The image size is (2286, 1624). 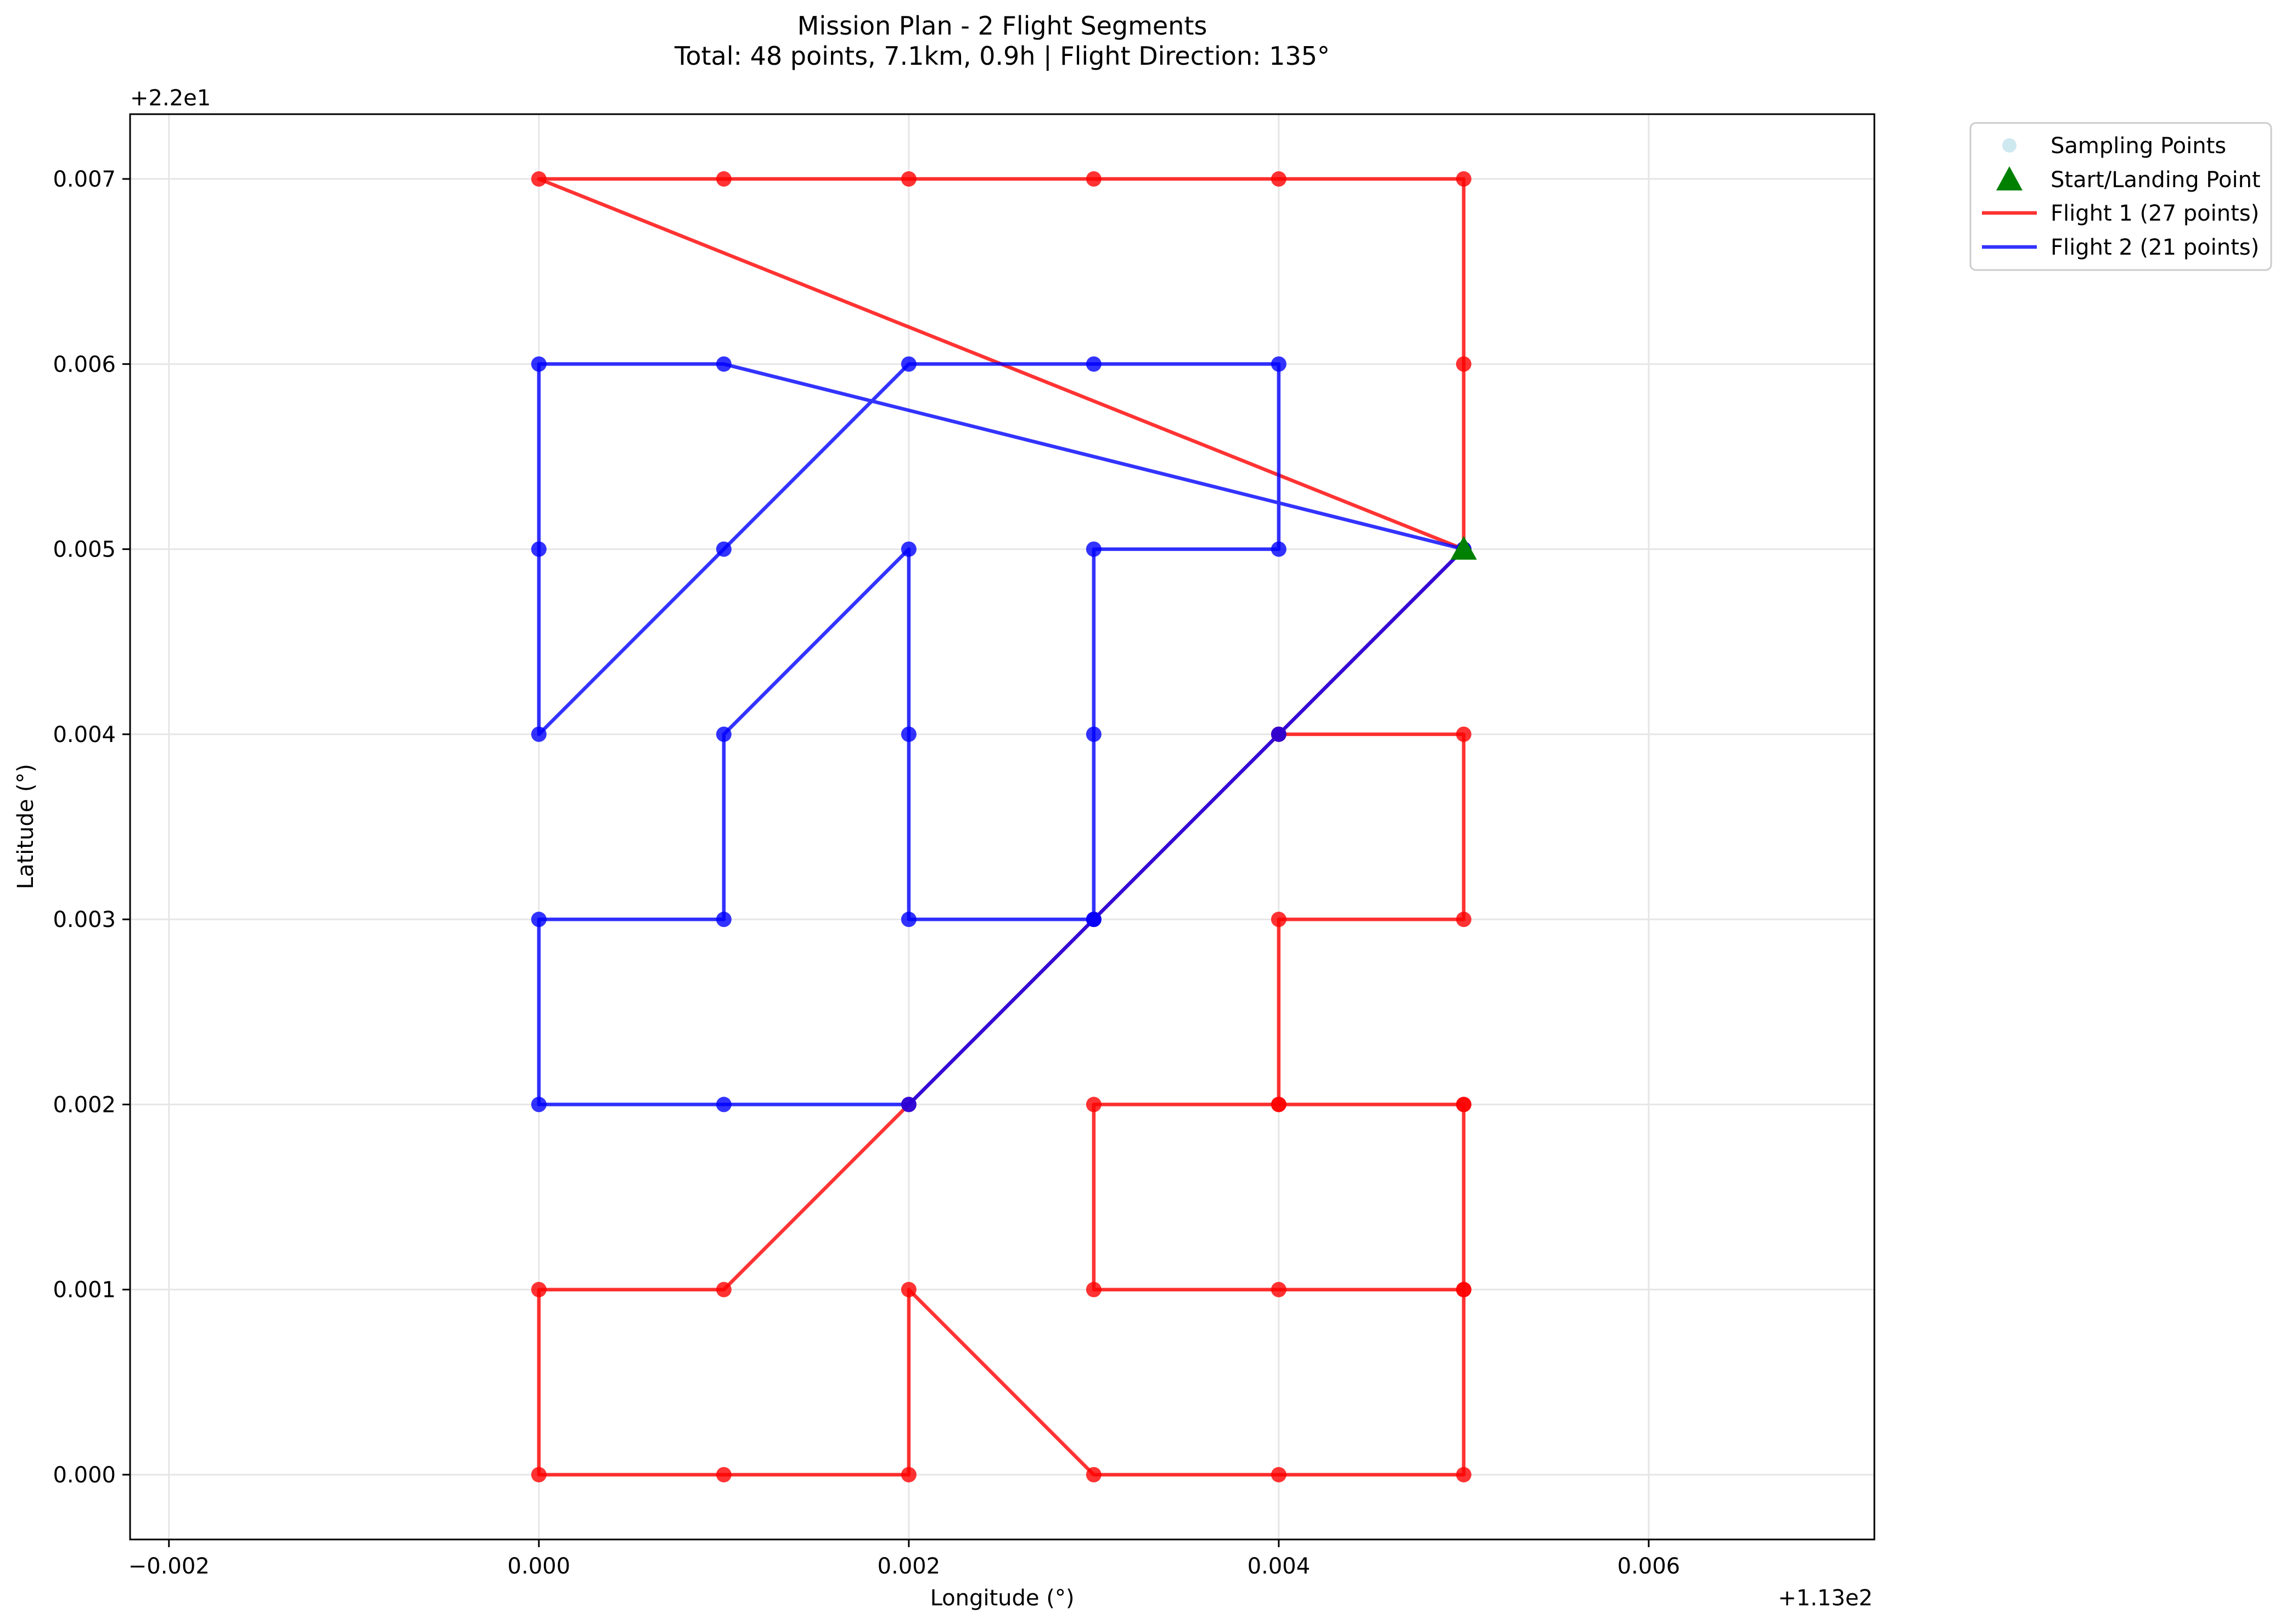 What do you see at coordinates (539, 1566) in the screenshot?
I see `x-tick-label: 0.000` at bounding box center [539, 1566].